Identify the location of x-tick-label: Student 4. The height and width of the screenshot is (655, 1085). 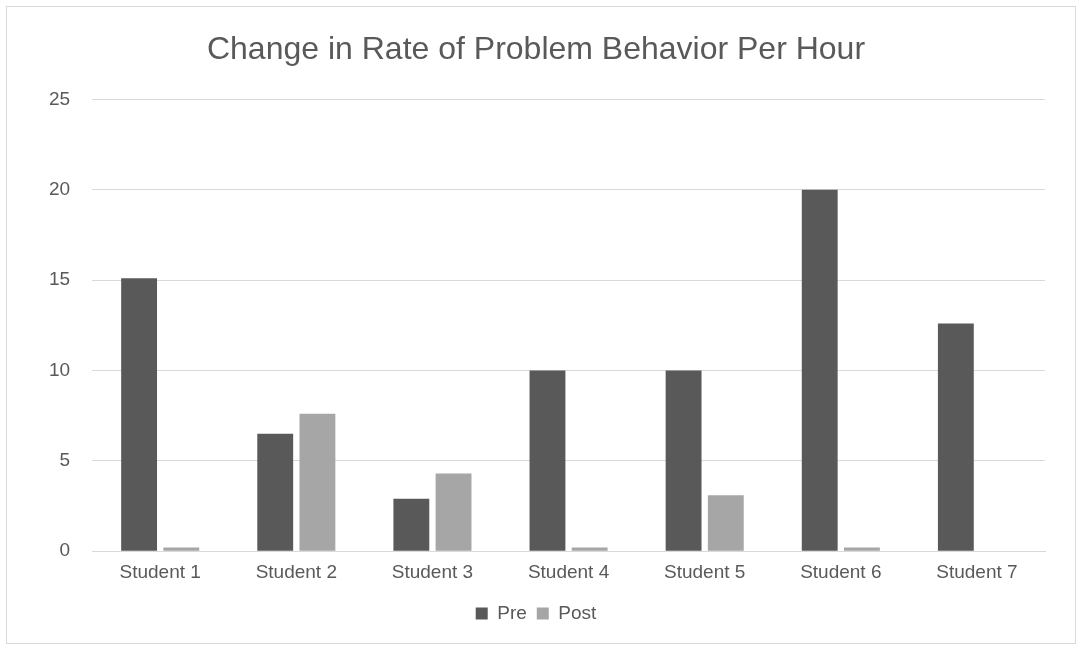
(568, 571).